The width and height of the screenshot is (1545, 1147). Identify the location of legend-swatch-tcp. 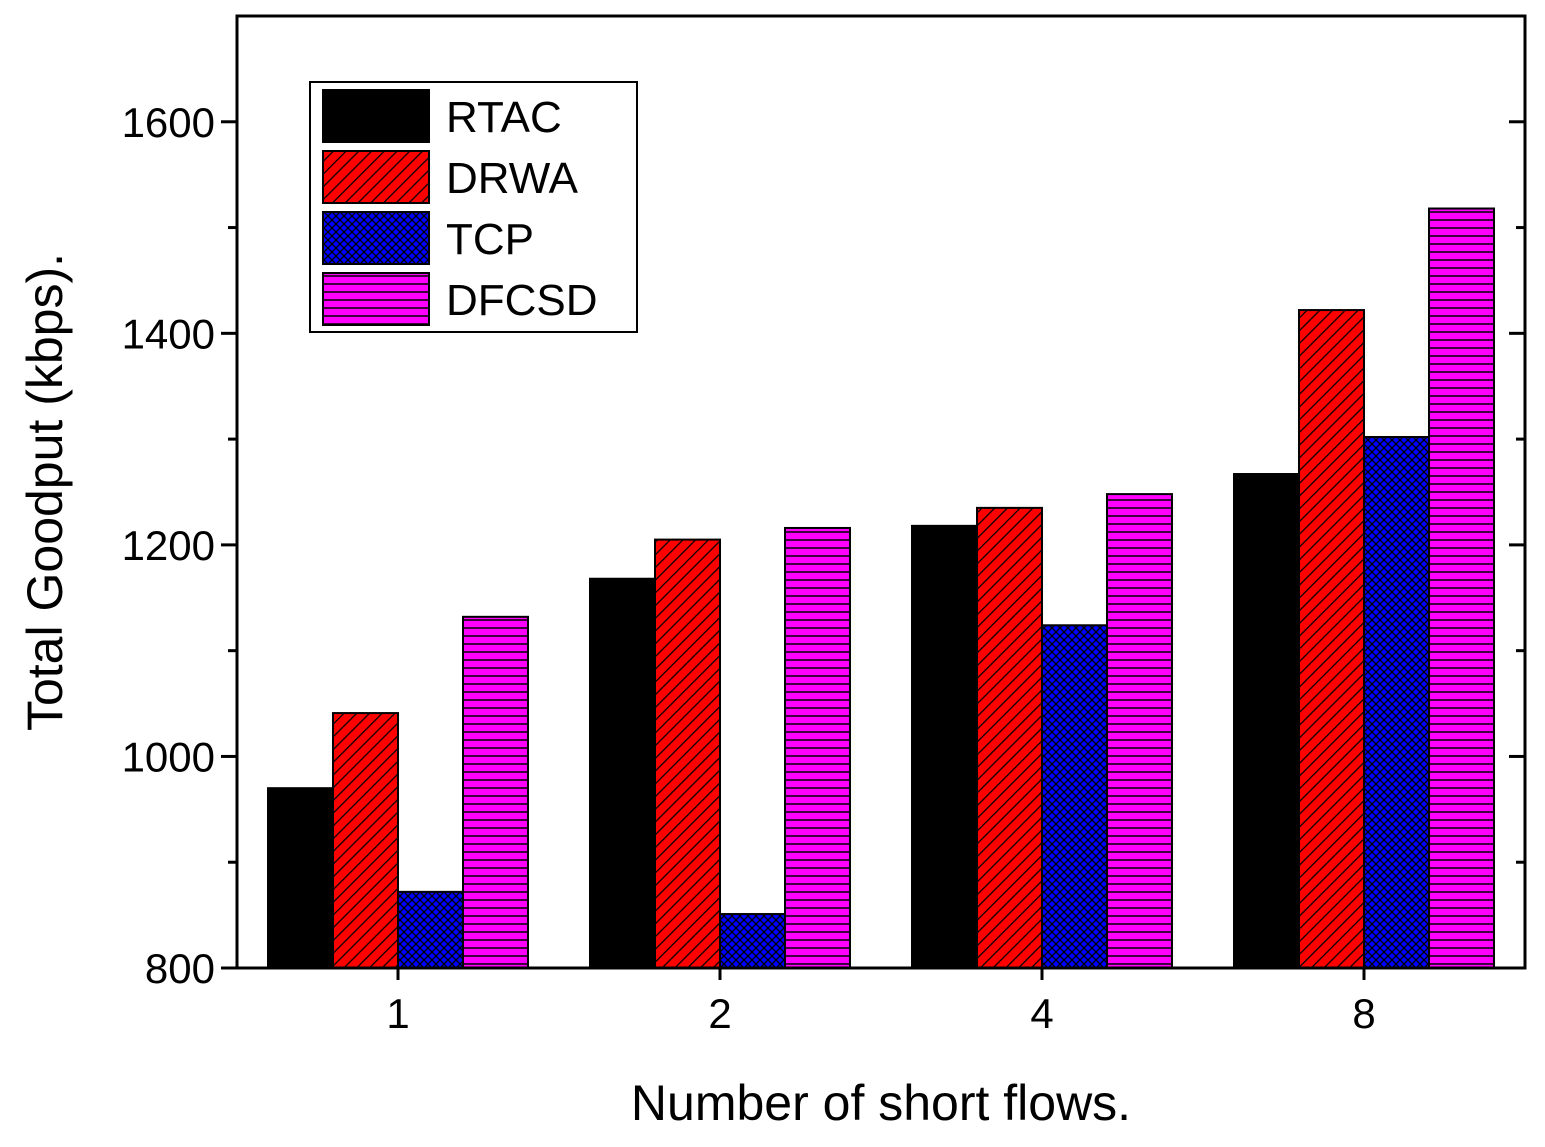
(376, 238).